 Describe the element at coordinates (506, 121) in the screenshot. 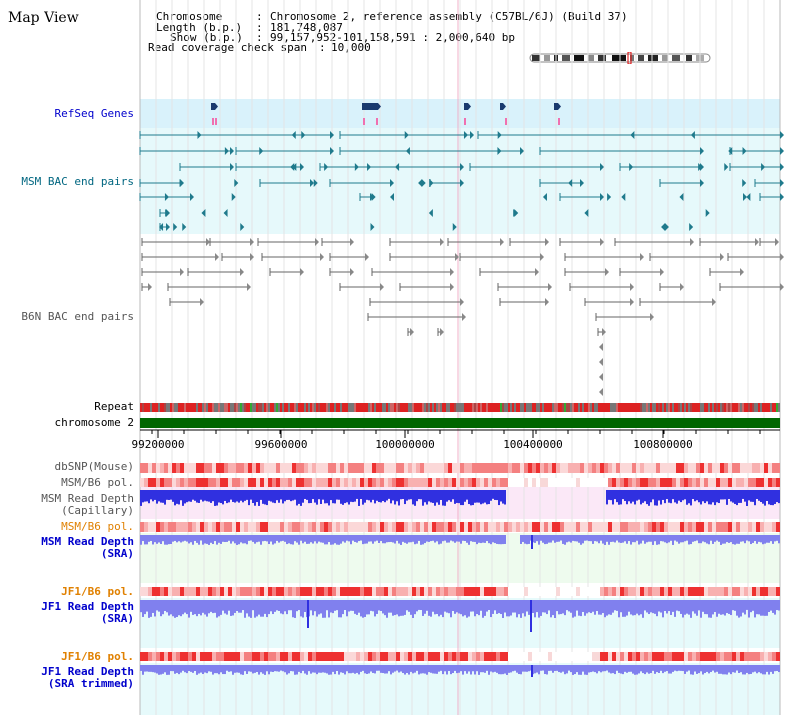

I see `refseq-exon-mark` at that location.